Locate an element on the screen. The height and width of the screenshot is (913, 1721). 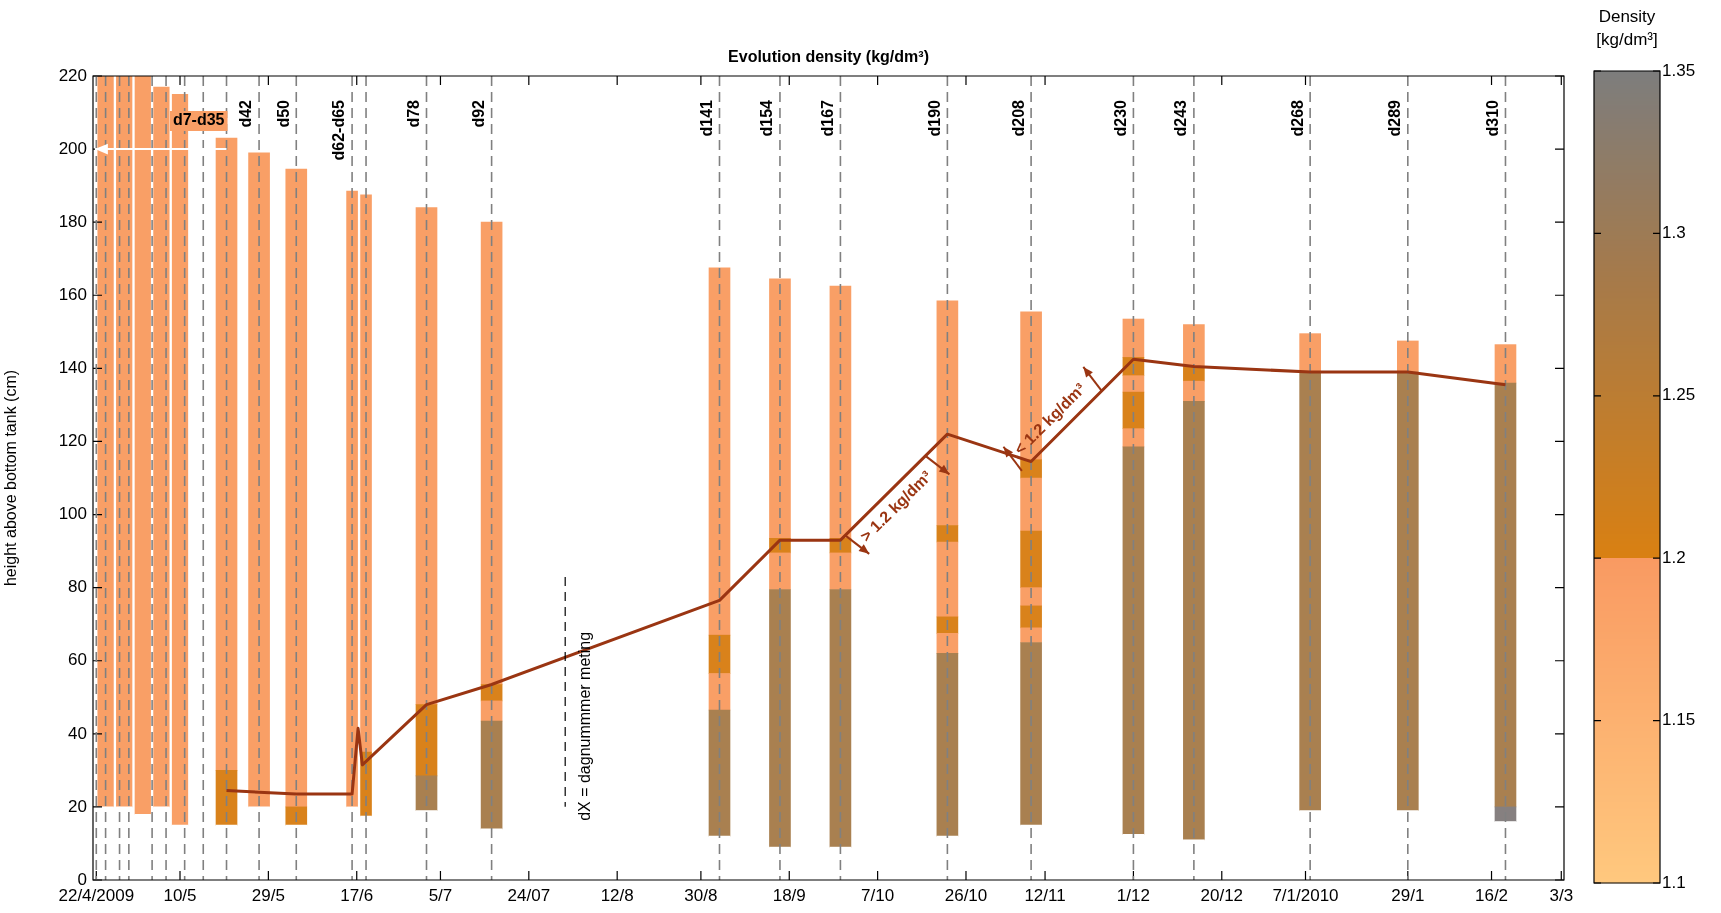
ref-line-label: d92 is located at coordinates (479, 113).